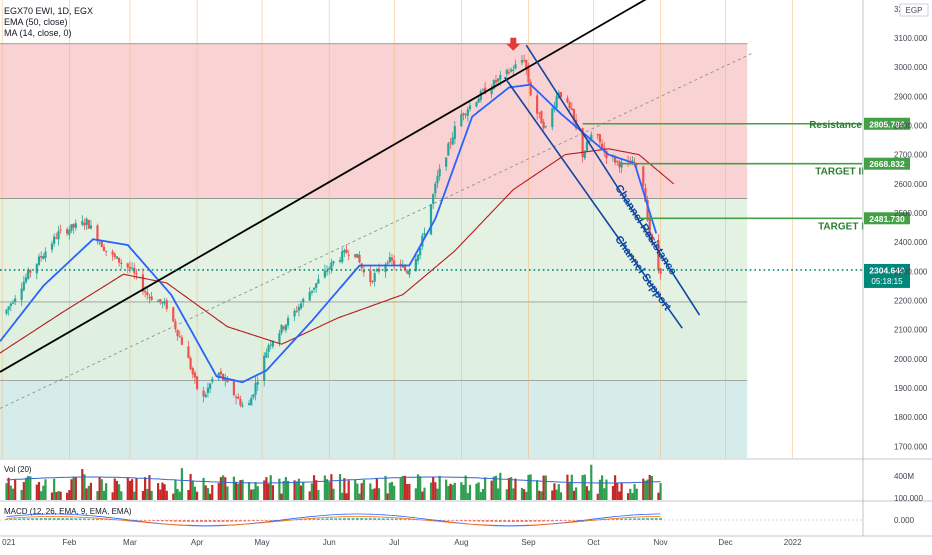 Image resolution: width=932 pixels, height=555 pixels. What do you see at coordinates (36, 22) in the screenshot?
I see `ema-legend: EMA (50, close)` at bounding box center [36, 22].